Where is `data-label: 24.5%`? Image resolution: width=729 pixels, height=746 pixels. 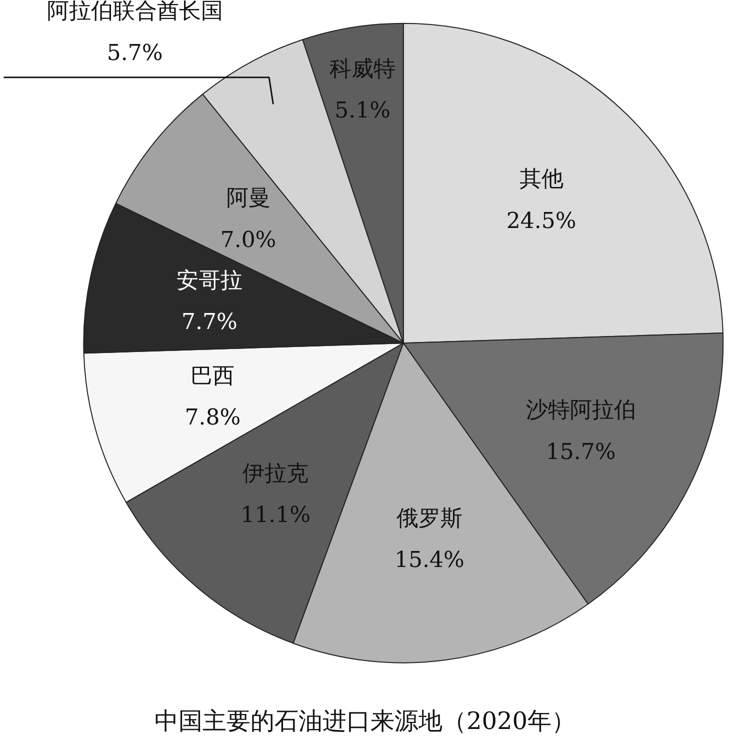 data-label: 24.5% is located at coordinates (541, 221).